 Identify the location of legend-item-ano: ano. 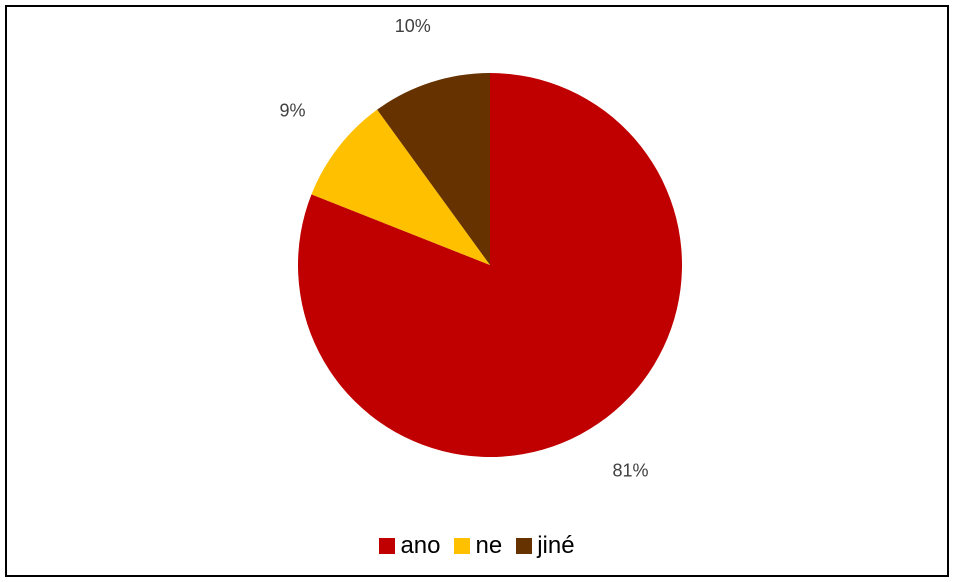
(409, 546).